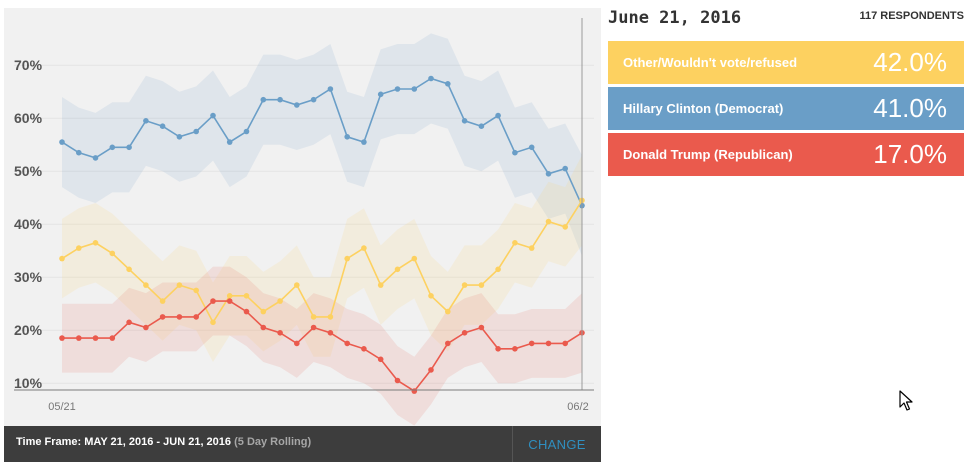 The width and height of the screenshot is (975, 466). Describe the element at coordinates (28, 171) in the screenshot. I see `y-tick-label: 50%` at that location.